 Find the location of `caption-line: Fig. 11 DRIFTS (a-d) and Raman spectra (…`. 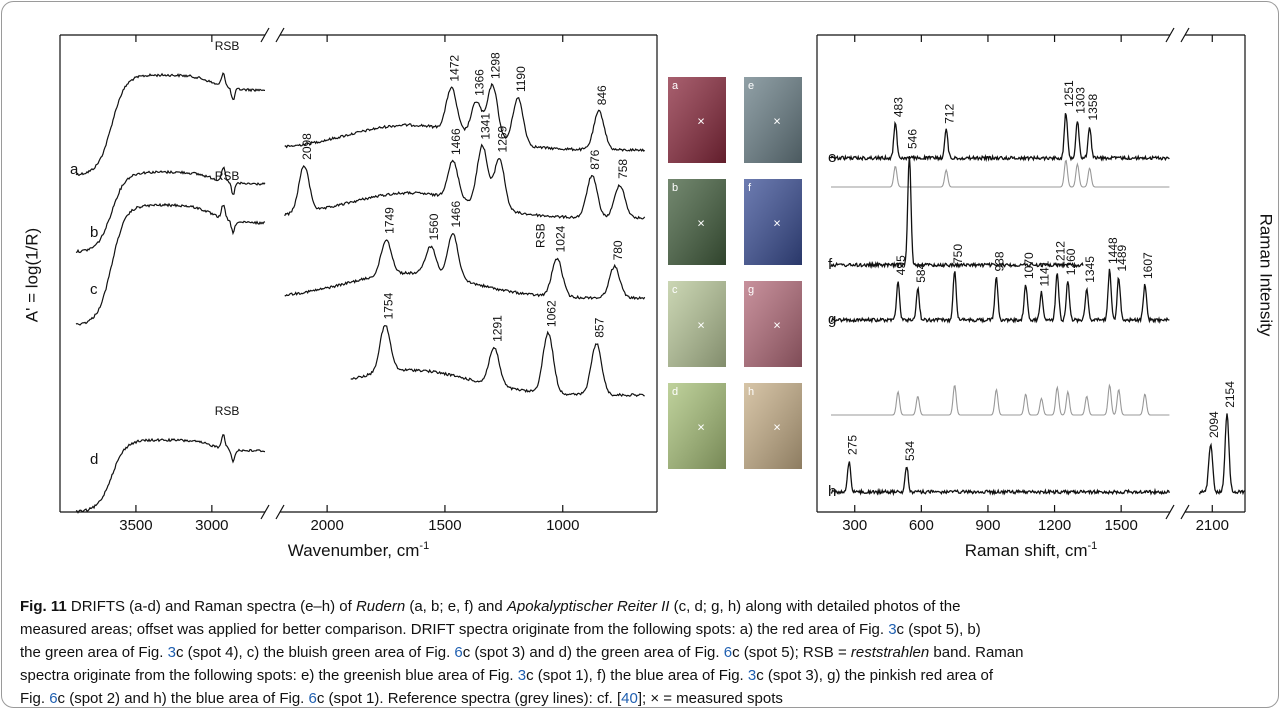

caption-line: Fig. 11 DRIFTS (a-d) and Raman spectra (… is located at coordinates (490, 606).